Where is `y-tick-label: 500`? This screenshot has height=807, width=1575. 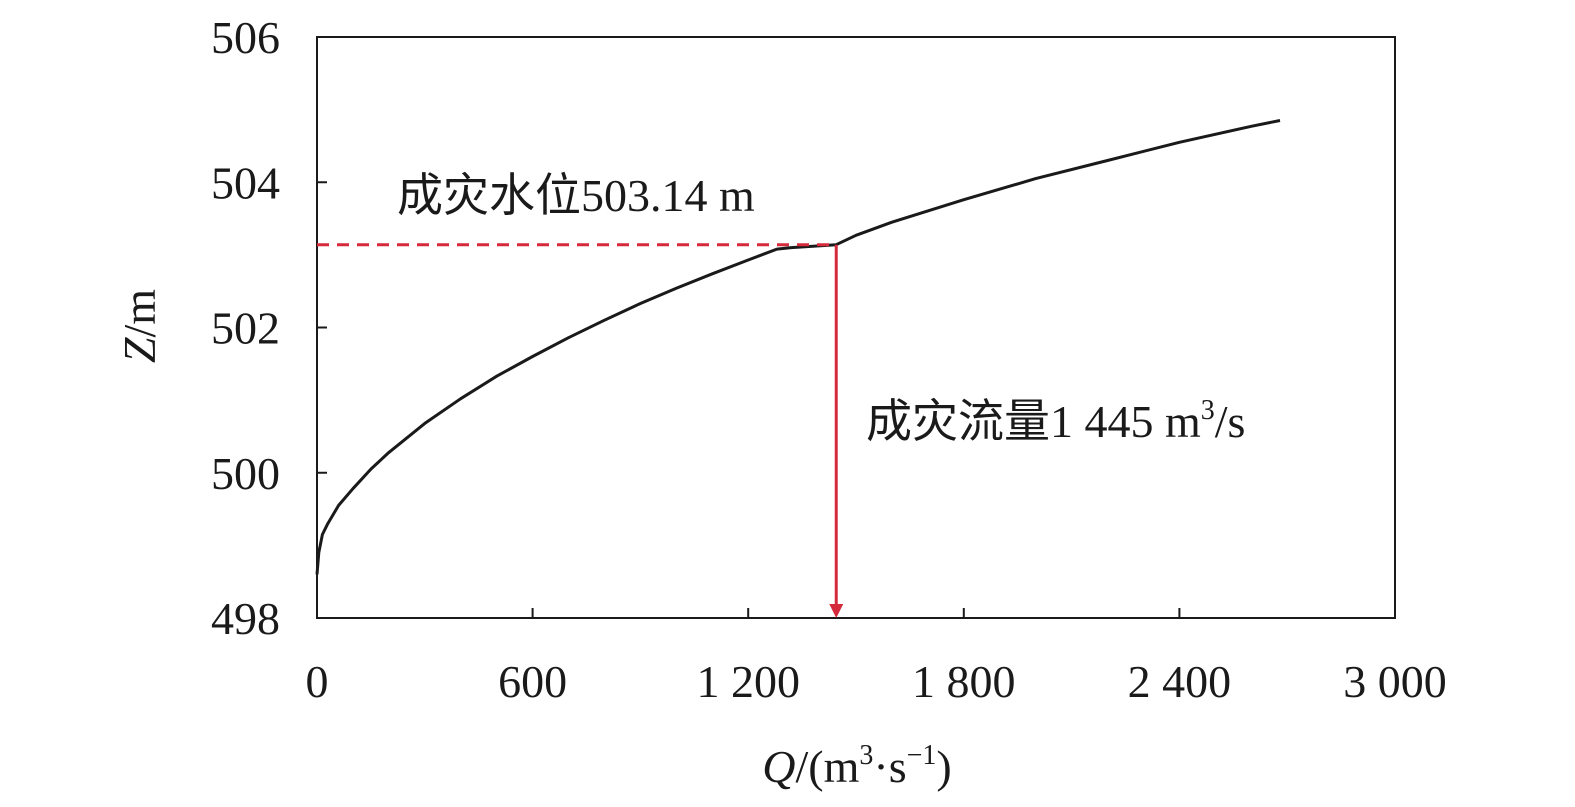
y-tick-label: 500 is located at coordinates (245, 473).